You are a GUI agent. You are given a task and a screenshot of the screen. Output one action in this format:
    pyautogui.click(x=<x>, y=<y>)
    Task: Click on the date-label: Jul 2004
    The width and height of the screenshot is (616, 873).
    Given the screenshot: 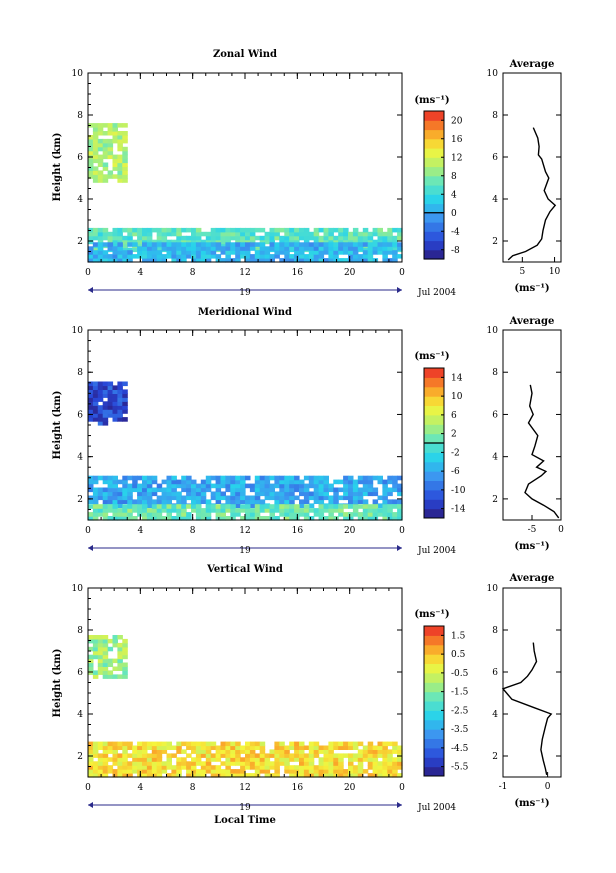 What is the action you would take?
    pyautogui.click(x=436, y=808)
    